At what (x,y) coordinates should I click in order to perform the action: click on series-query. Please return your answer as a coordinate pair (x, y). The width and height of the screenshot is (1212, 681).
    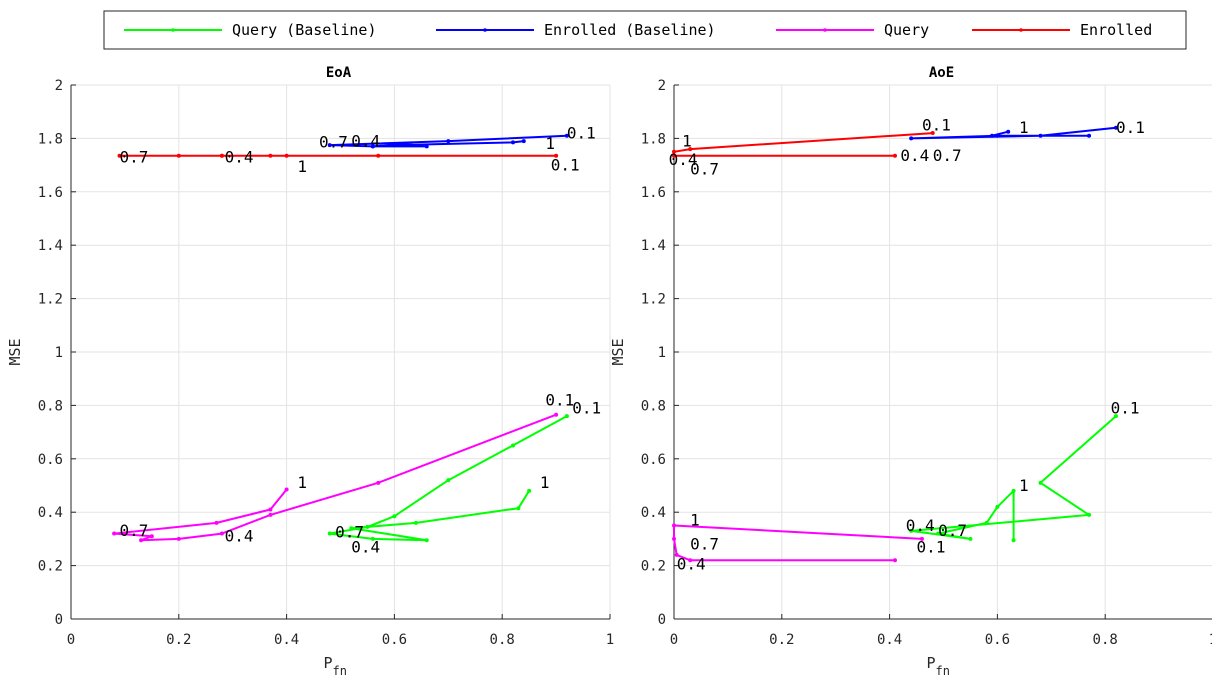
    Looking at the image, I should click on (798, 543).